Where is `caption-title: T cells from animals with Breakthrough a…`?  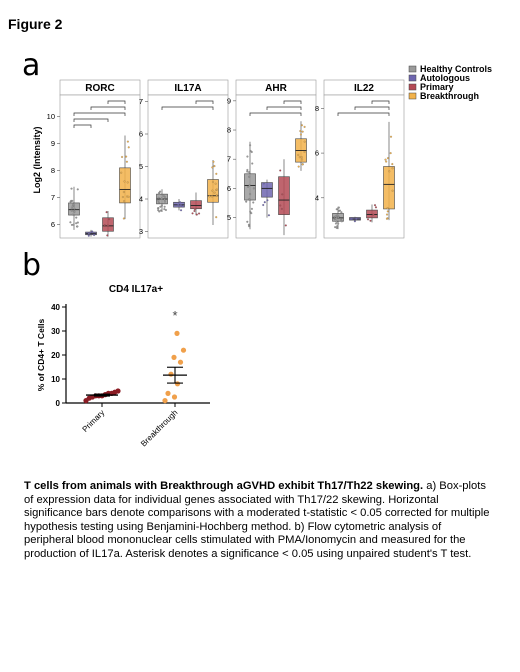
caption-title: T cells from animals with Breakthrough a… is located at coordinates (224, 486).